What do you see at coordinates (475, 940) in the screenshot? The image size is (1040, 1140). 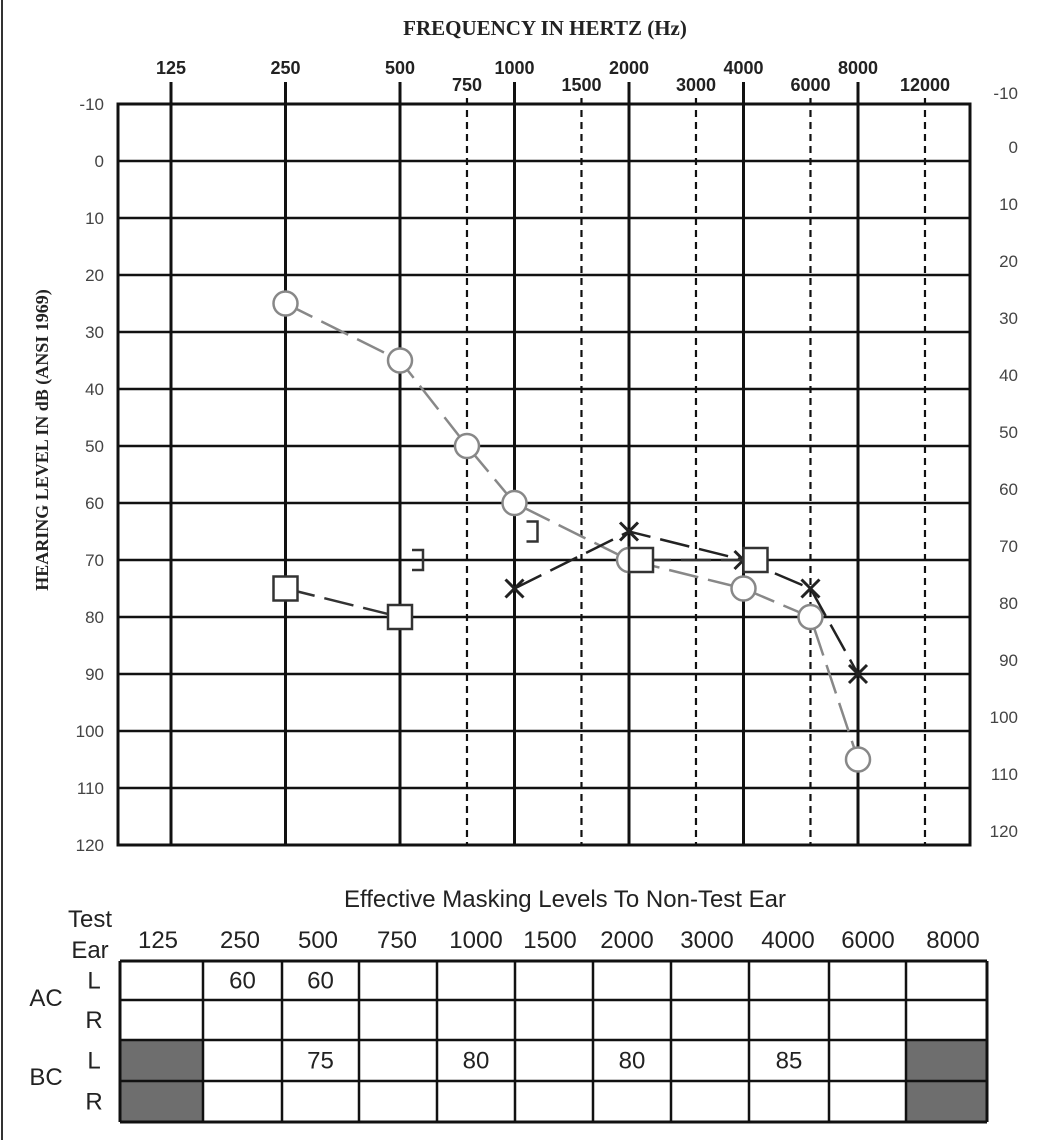 I see `table-header-frequency: 1000` at bounding box center [475, 940].